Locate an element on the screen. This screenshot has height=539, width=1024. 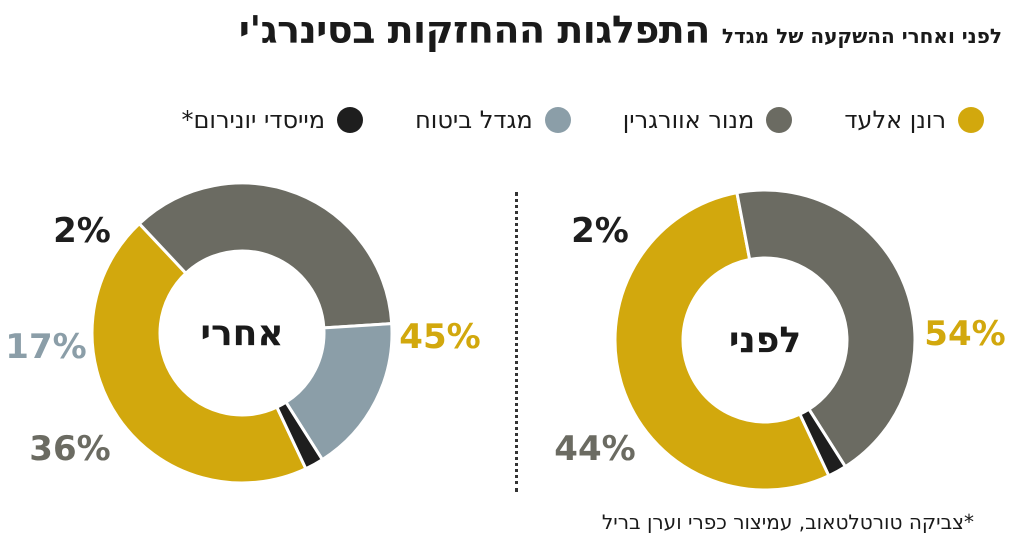
legend-item-unirom-founders: מייסדי יונירום* is located at coordinates (272, 120).